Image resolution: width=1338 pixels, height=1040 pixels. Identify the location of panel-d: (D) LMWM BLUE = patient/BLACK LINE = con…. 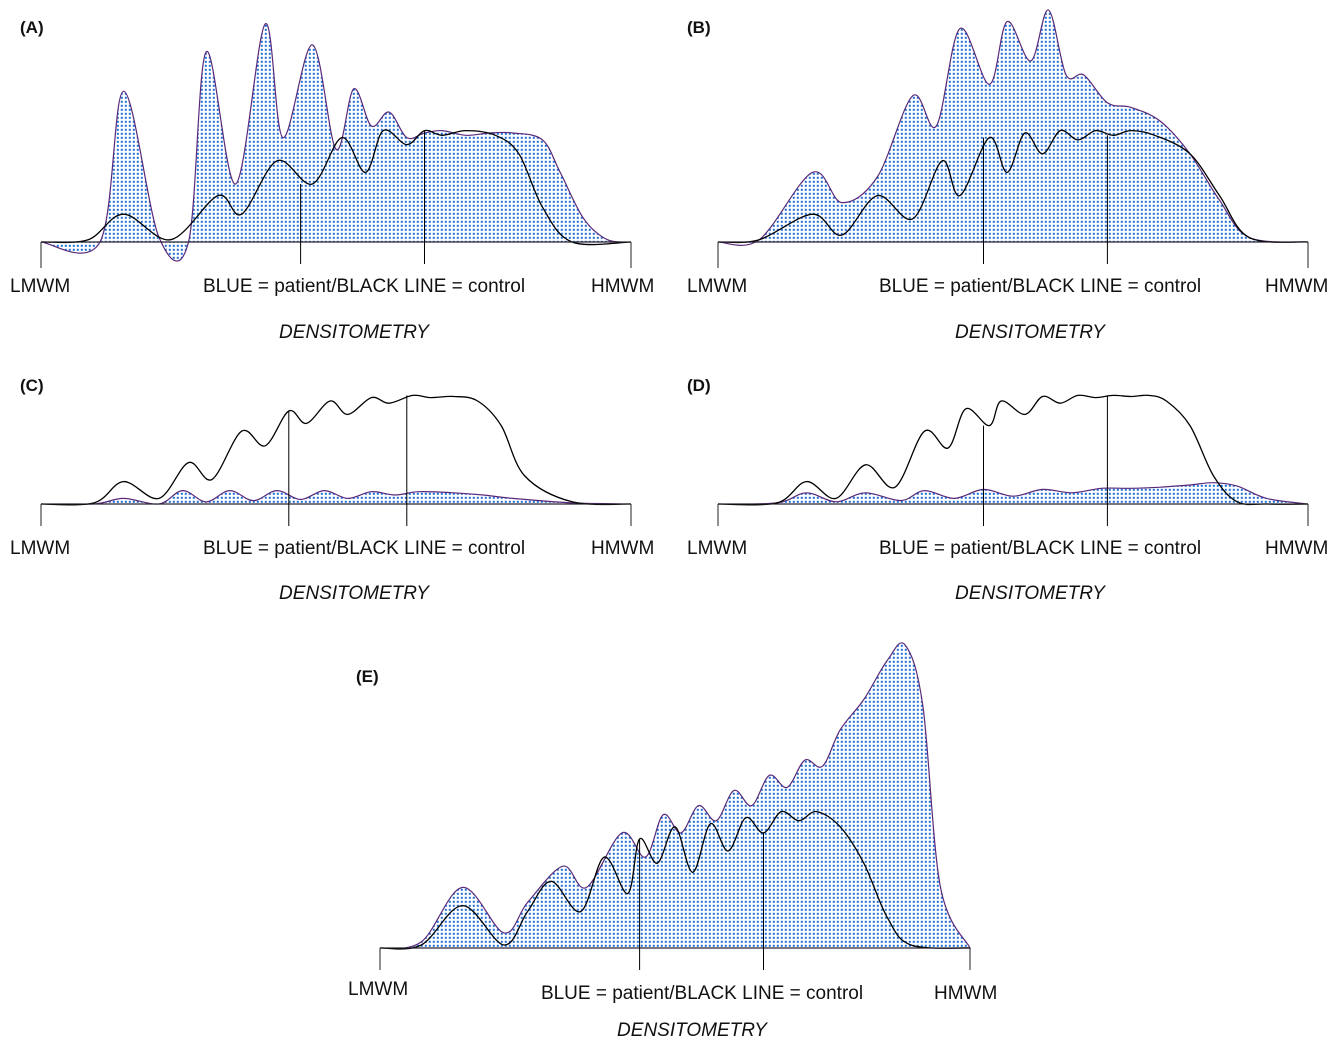
(1007, 490).